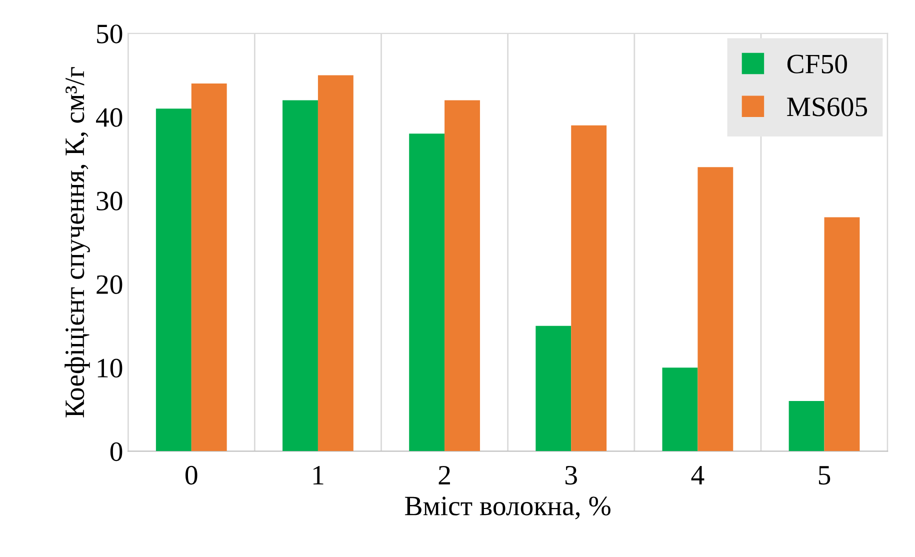 This screenshot has width=915, height=557. Describe the element at coordinates (817, 64) in the screenshot. I see `legend-label: CF50` at that location.